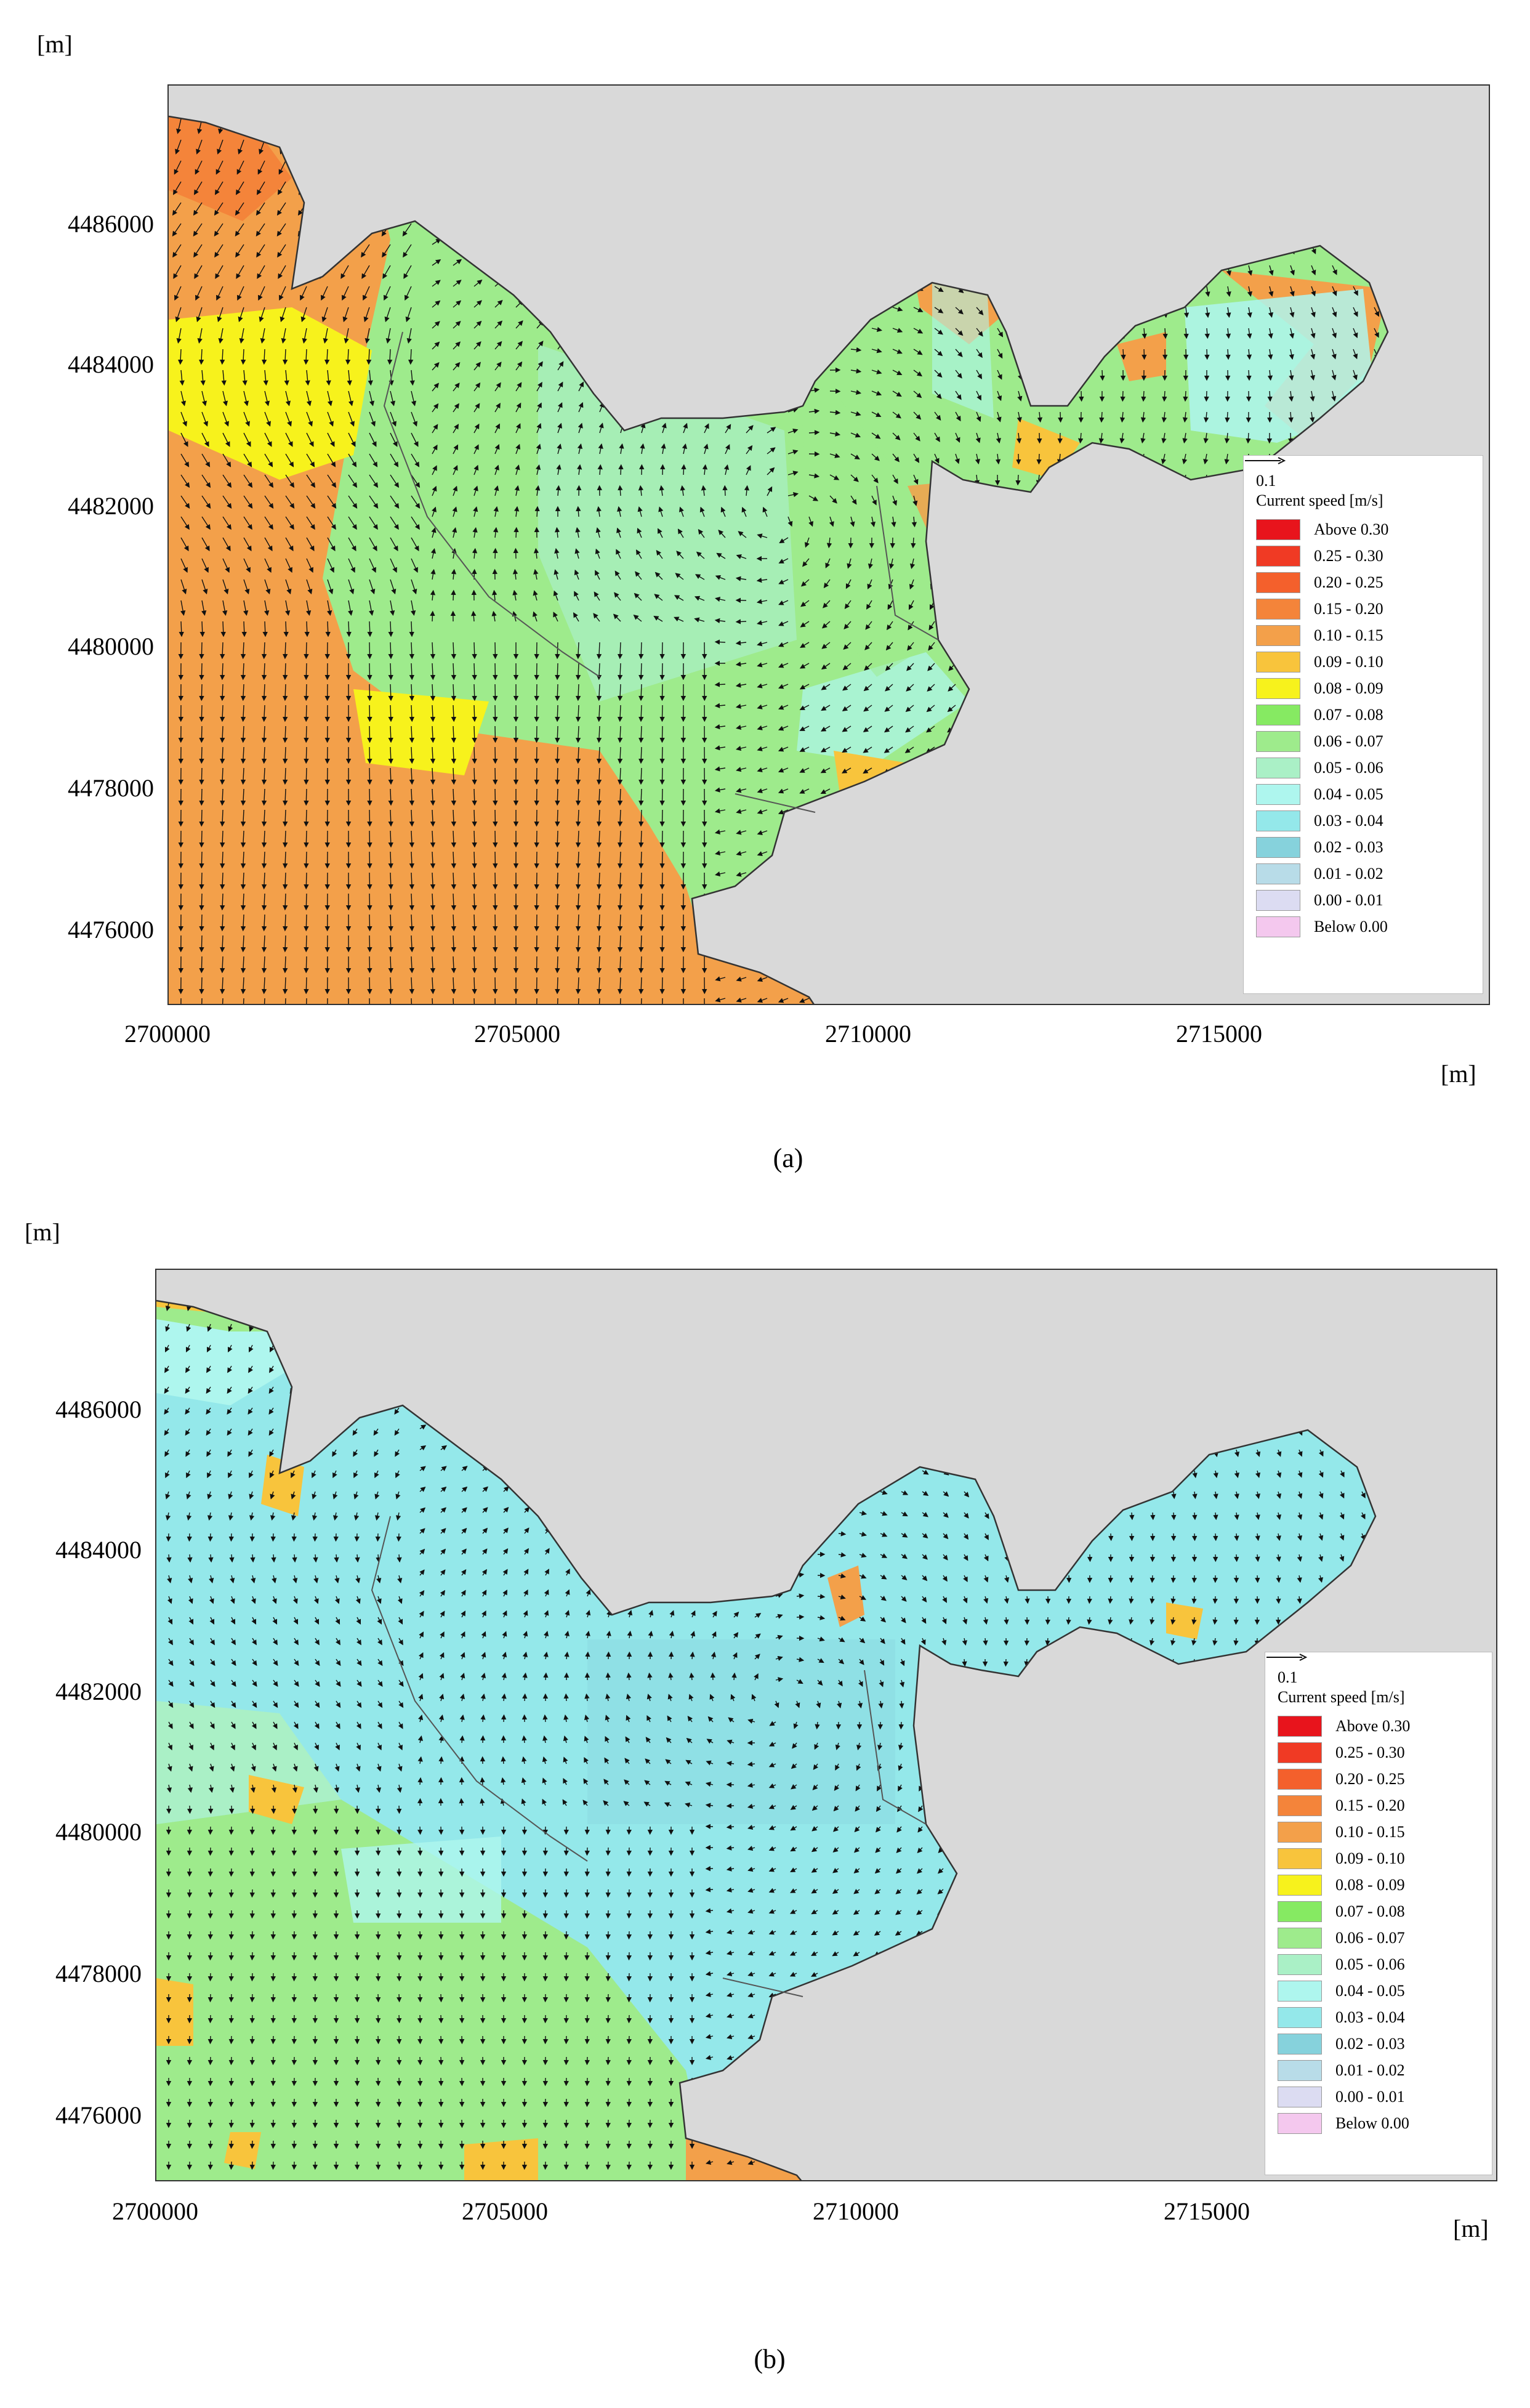  I want to click on legend-label: 0.08 - 0.09, so click(1348, 688).